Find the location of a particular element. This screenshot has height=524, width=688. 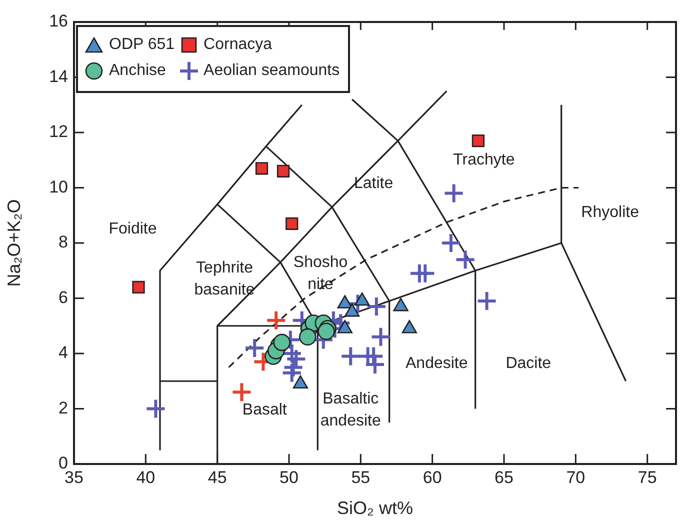

annotation: Trachyte is located at coordinates (484, 160).